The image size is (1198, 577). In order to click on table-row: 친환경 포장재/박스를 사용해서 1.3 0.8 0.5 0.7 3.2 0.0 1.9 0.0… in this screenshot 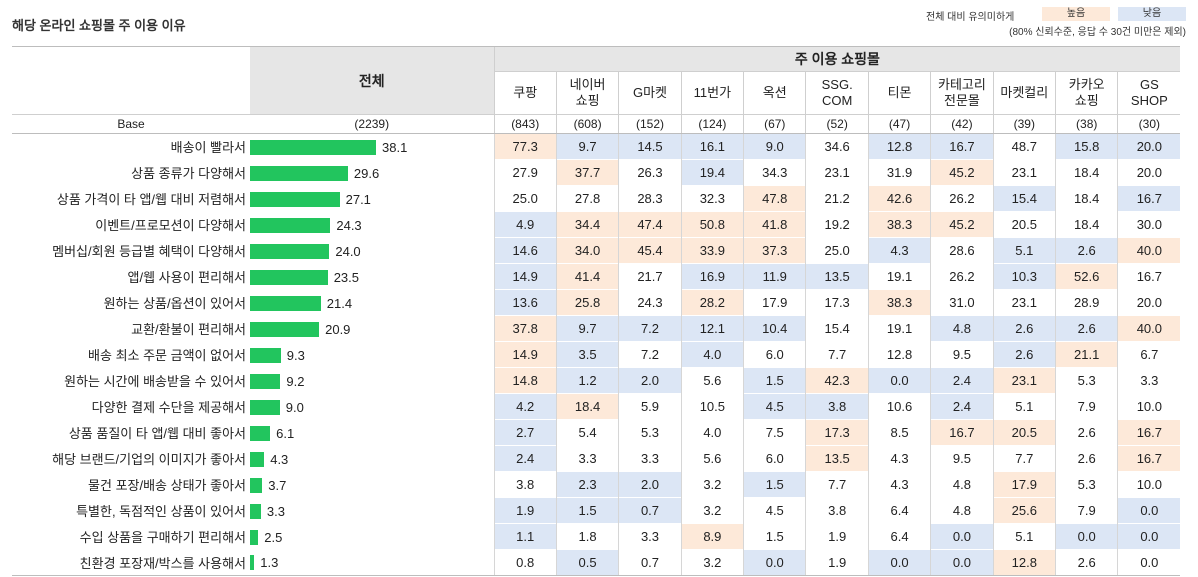, I will do `click(596, 562)`.